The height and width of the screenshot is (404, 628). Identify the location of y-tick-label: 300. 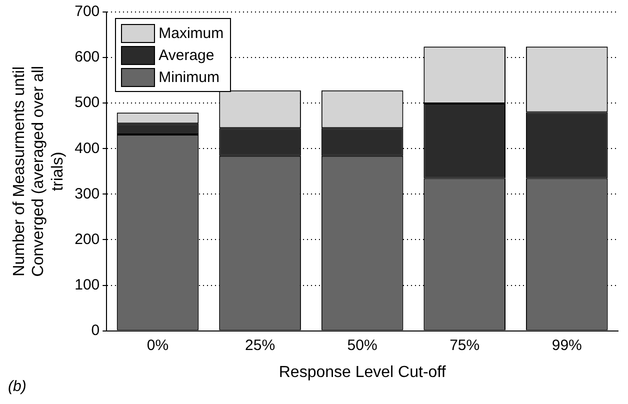
(87, 193).